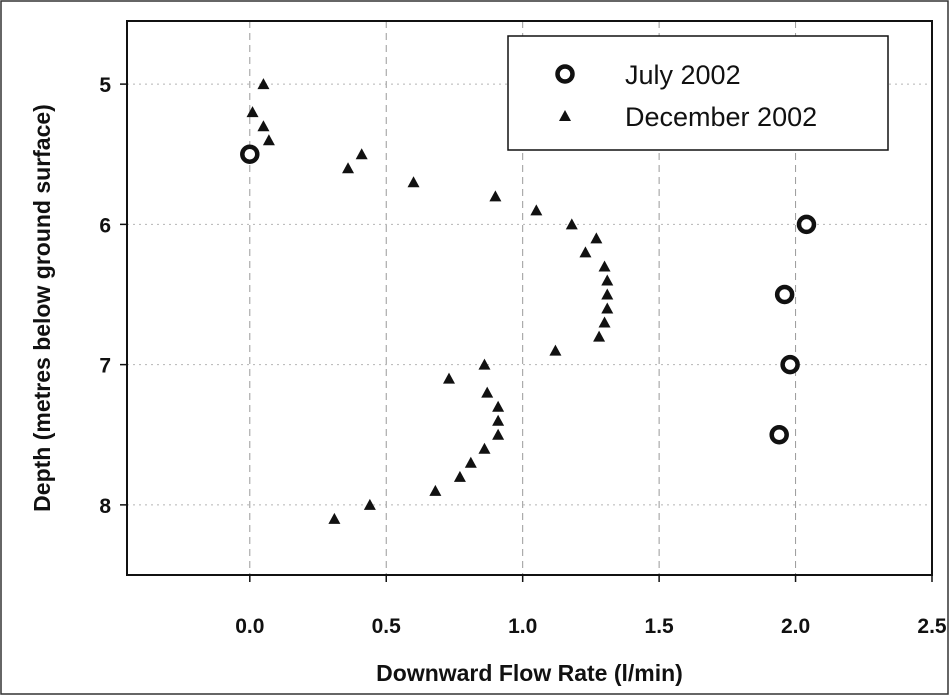 This screenshot has height=695, width=949. I want to click on x-tick-label: 1.5, so click(660, 626).